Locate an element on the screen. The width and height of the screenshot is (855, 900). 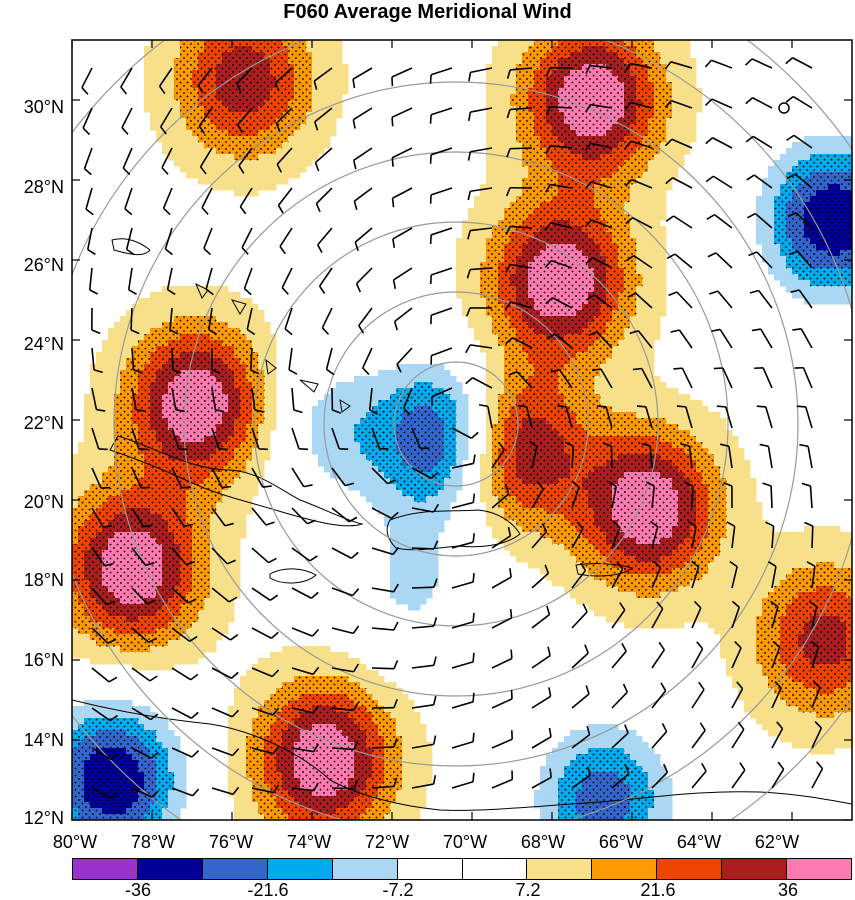
lon-label: 78°W is located at coordinates (153, 842).